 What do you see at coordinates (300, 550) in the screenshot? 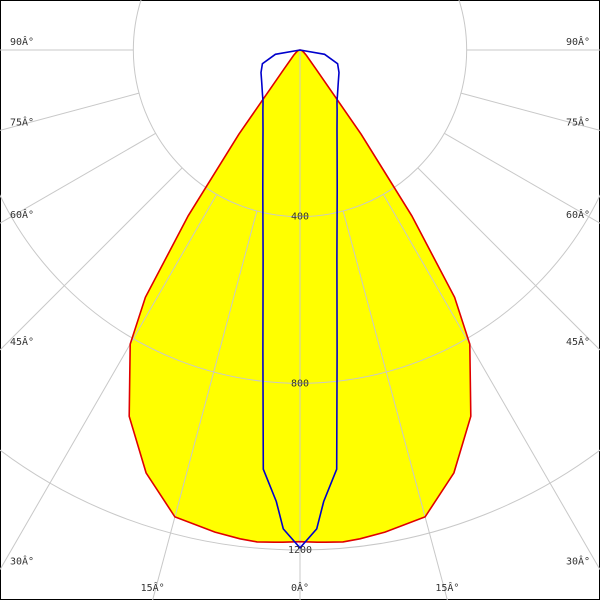
I see `radial-tick-label: 1200` at bounding box center [300, 550].